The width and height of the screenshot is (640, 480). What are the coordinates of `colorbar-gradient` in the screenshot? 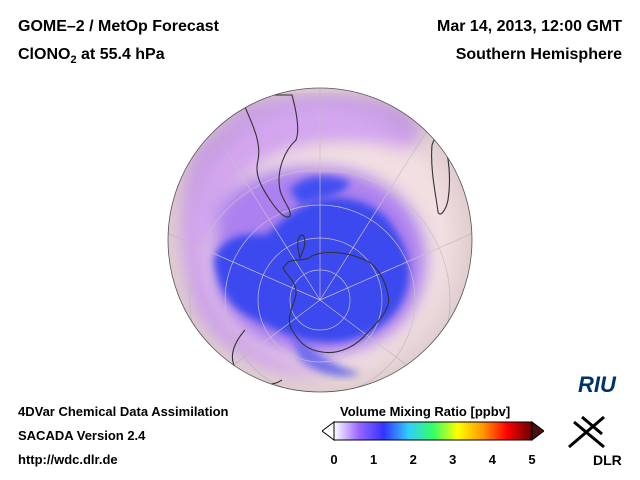 It's located at (433, 431).